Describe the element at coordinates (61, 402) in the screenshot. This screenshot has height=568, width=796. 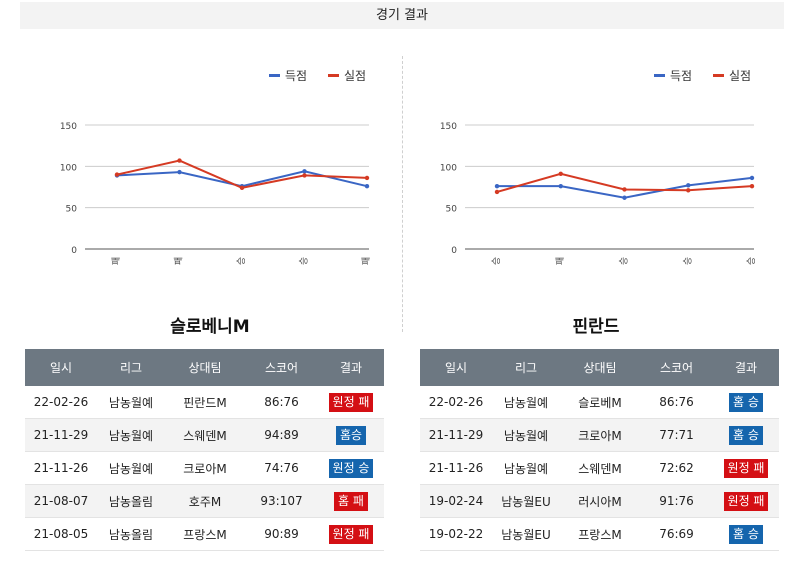
I see `date-cell: 22-02-26` at that location.